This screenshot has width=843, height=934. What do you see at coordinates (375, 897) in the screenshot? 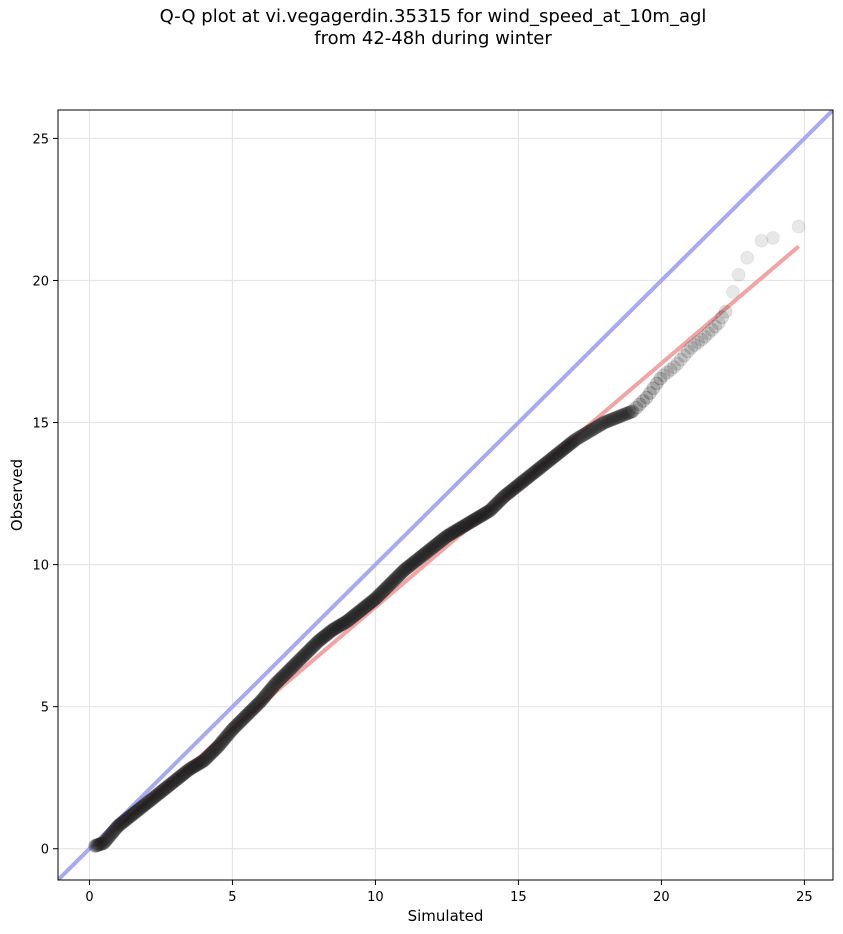
I see `x-tick-label: 10` at bounding box center [375, 897].